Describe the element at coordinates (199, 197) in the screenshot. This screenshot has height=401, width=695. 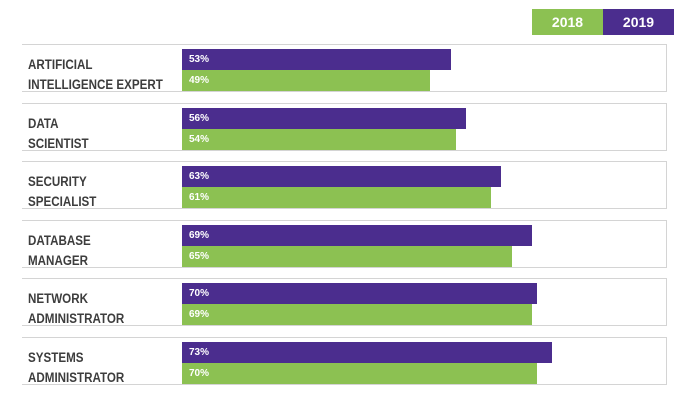
I see `bar-value-label: 61%` at that location.